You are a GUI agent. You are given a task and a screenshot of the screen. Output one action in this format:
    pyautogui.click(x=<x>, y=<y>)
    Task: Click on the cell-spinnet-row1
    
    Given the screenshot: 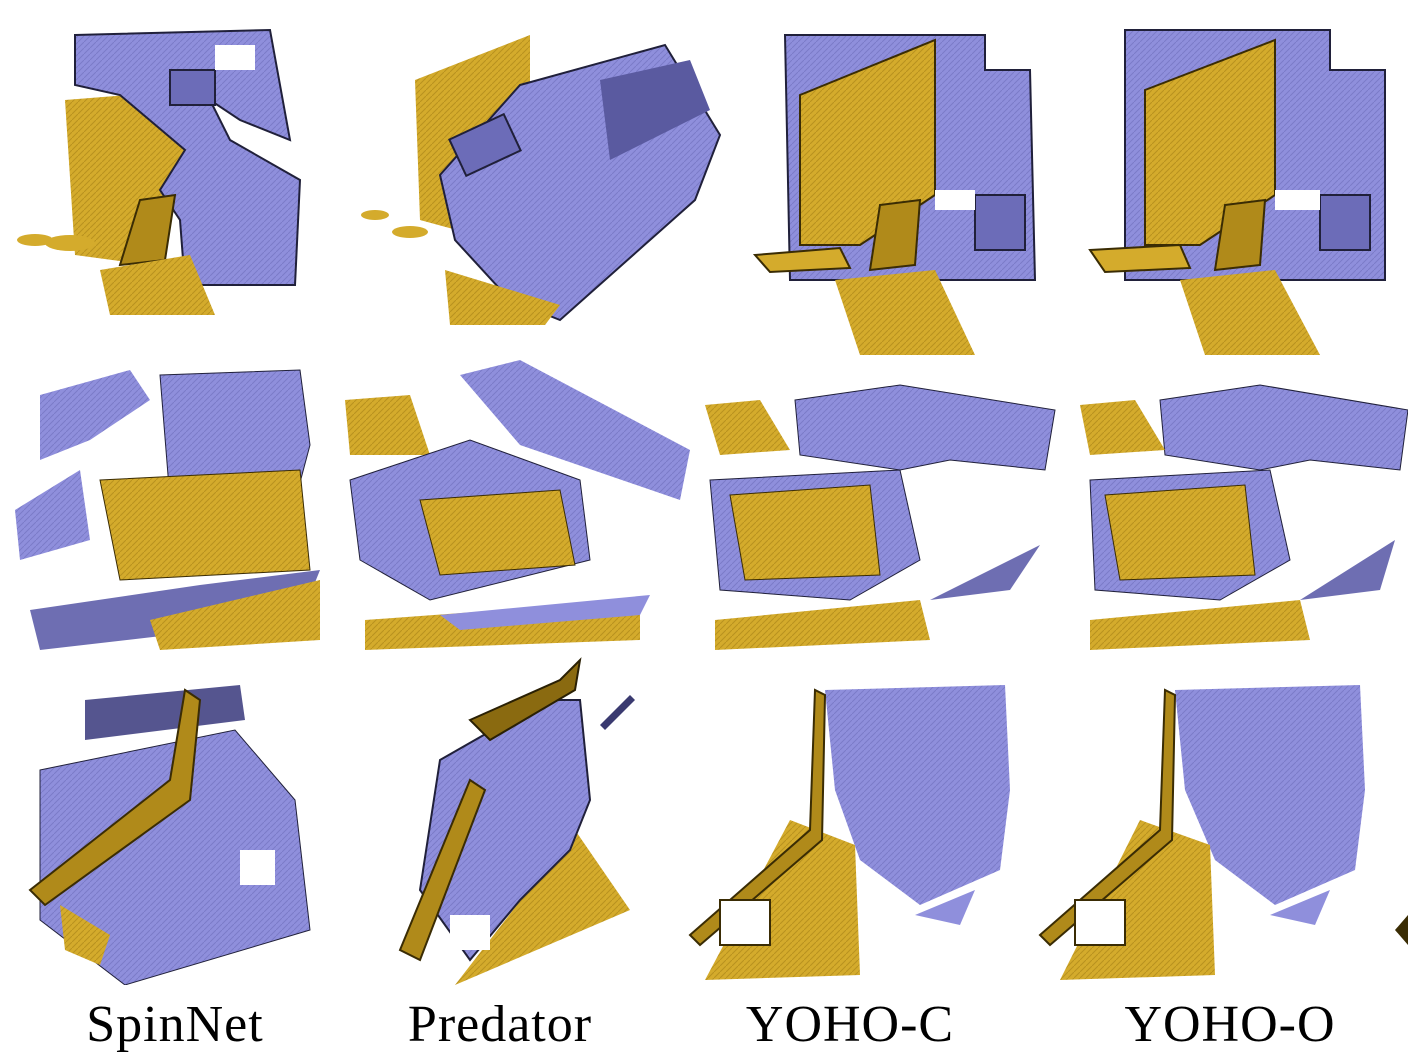 What is the action you would take?
    pyautogui.click(x=159, y=171)
    